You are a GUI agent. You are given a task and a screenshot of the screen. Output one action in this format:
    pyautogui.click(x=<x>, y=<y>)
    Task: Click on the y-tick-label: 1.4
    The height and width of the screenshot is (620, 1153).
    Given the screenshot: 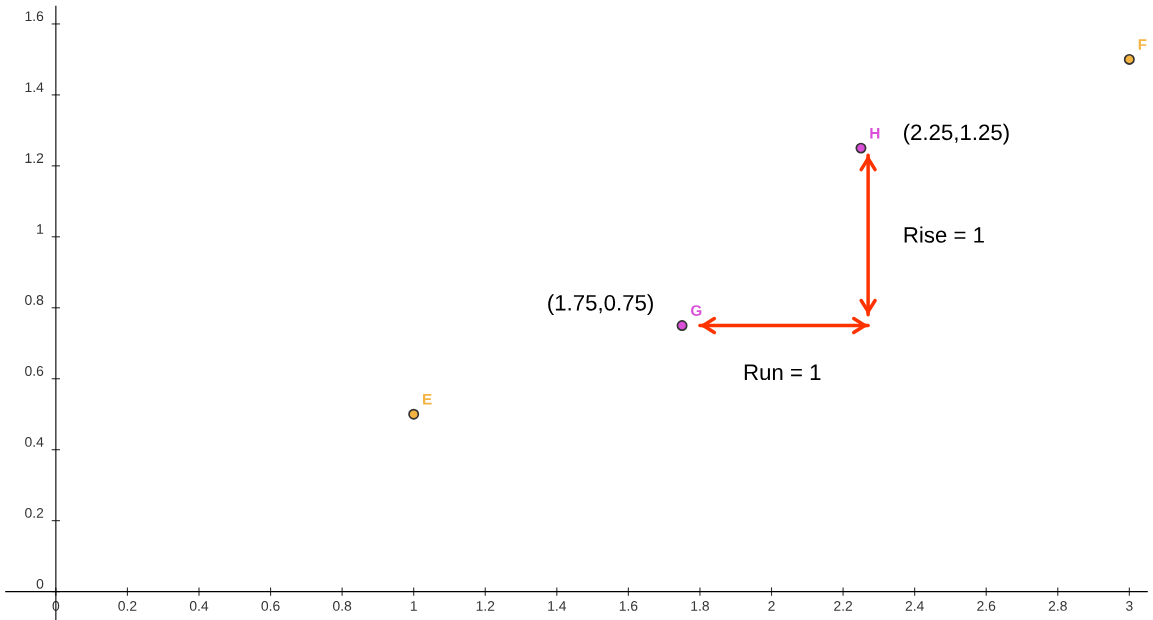 What is the action you would take?
    pyautogui.click(x=34, y=87)
    